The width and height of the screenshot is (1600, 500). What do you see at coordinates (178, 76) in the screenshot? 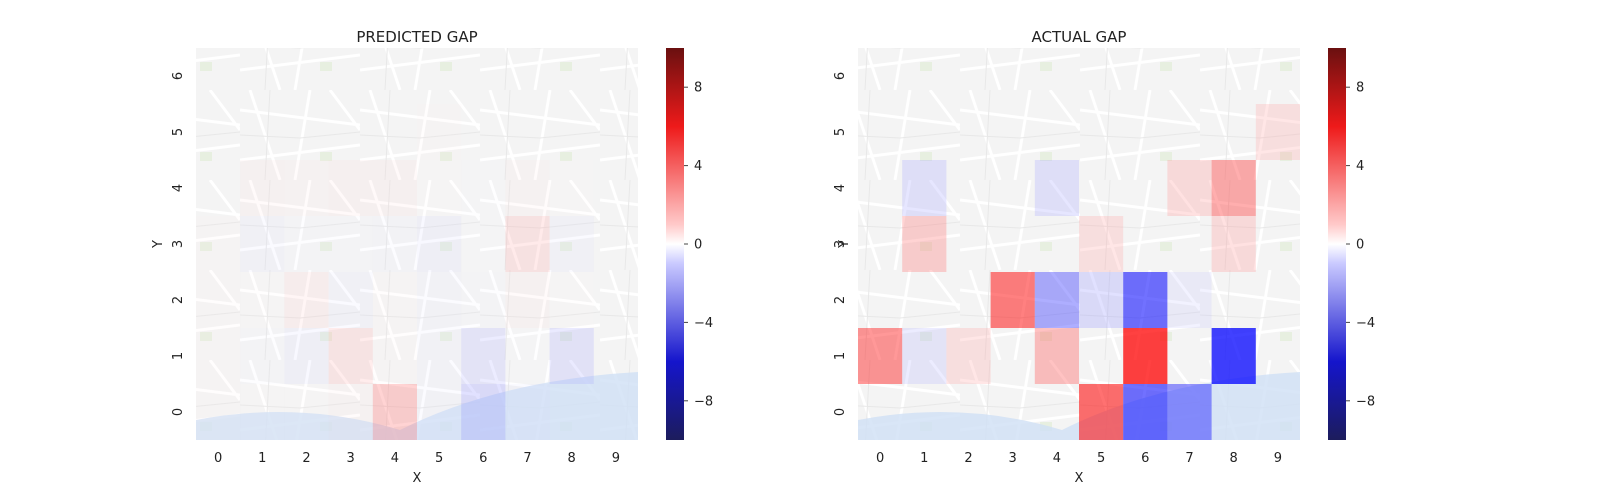
I see `y-tick-label: 6` at bounding box center [178, 76].